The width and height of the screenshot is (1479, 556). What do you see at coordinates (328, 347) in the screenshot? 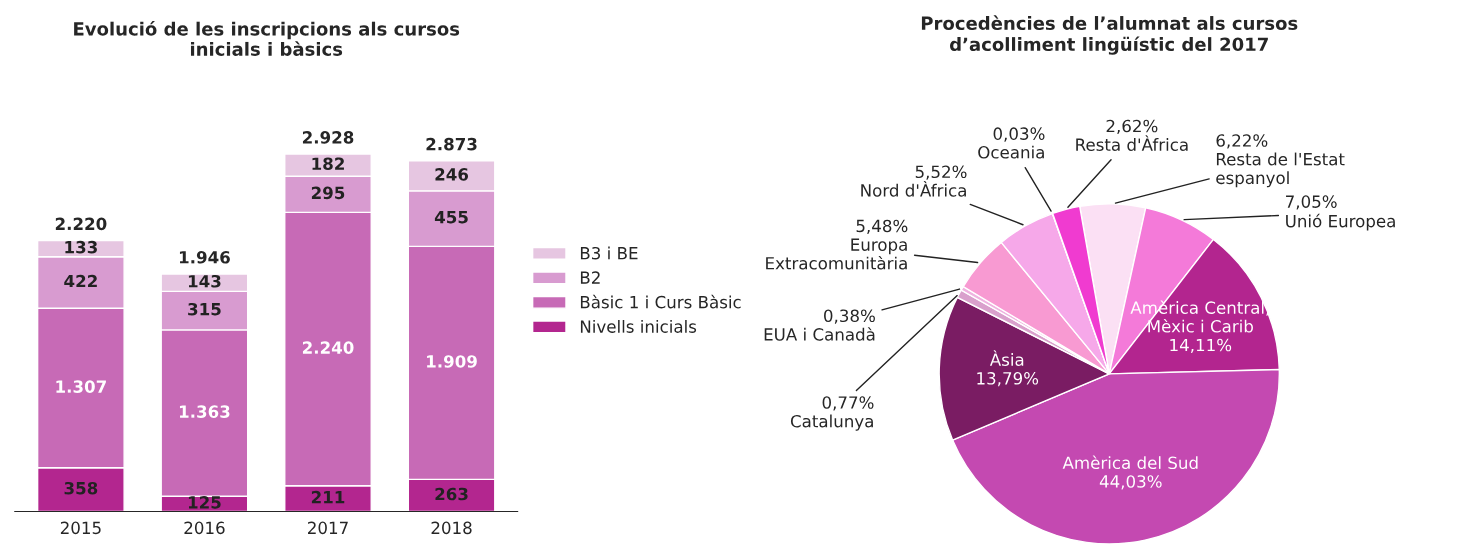
I see `data-label: 2.240` at bounding box center [328, 347].